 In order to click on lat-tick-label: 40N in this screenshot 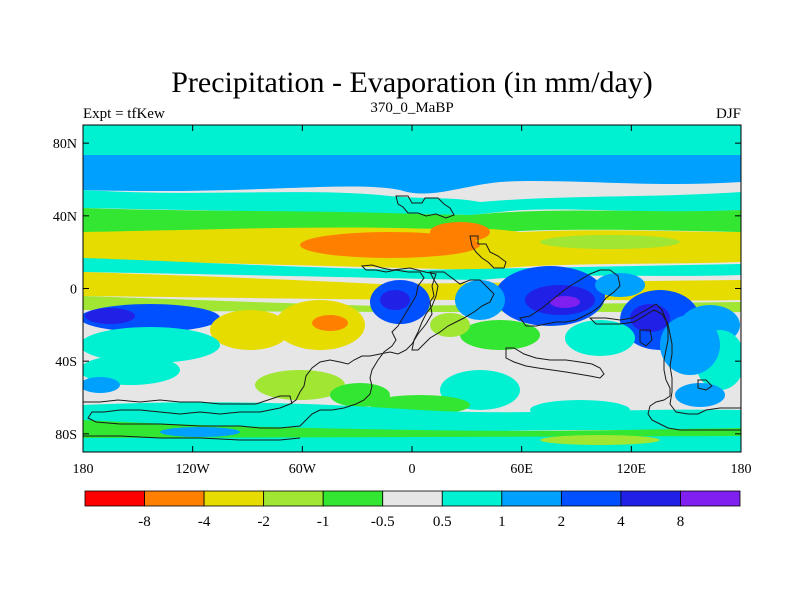, I will do `click(65, 217)`.